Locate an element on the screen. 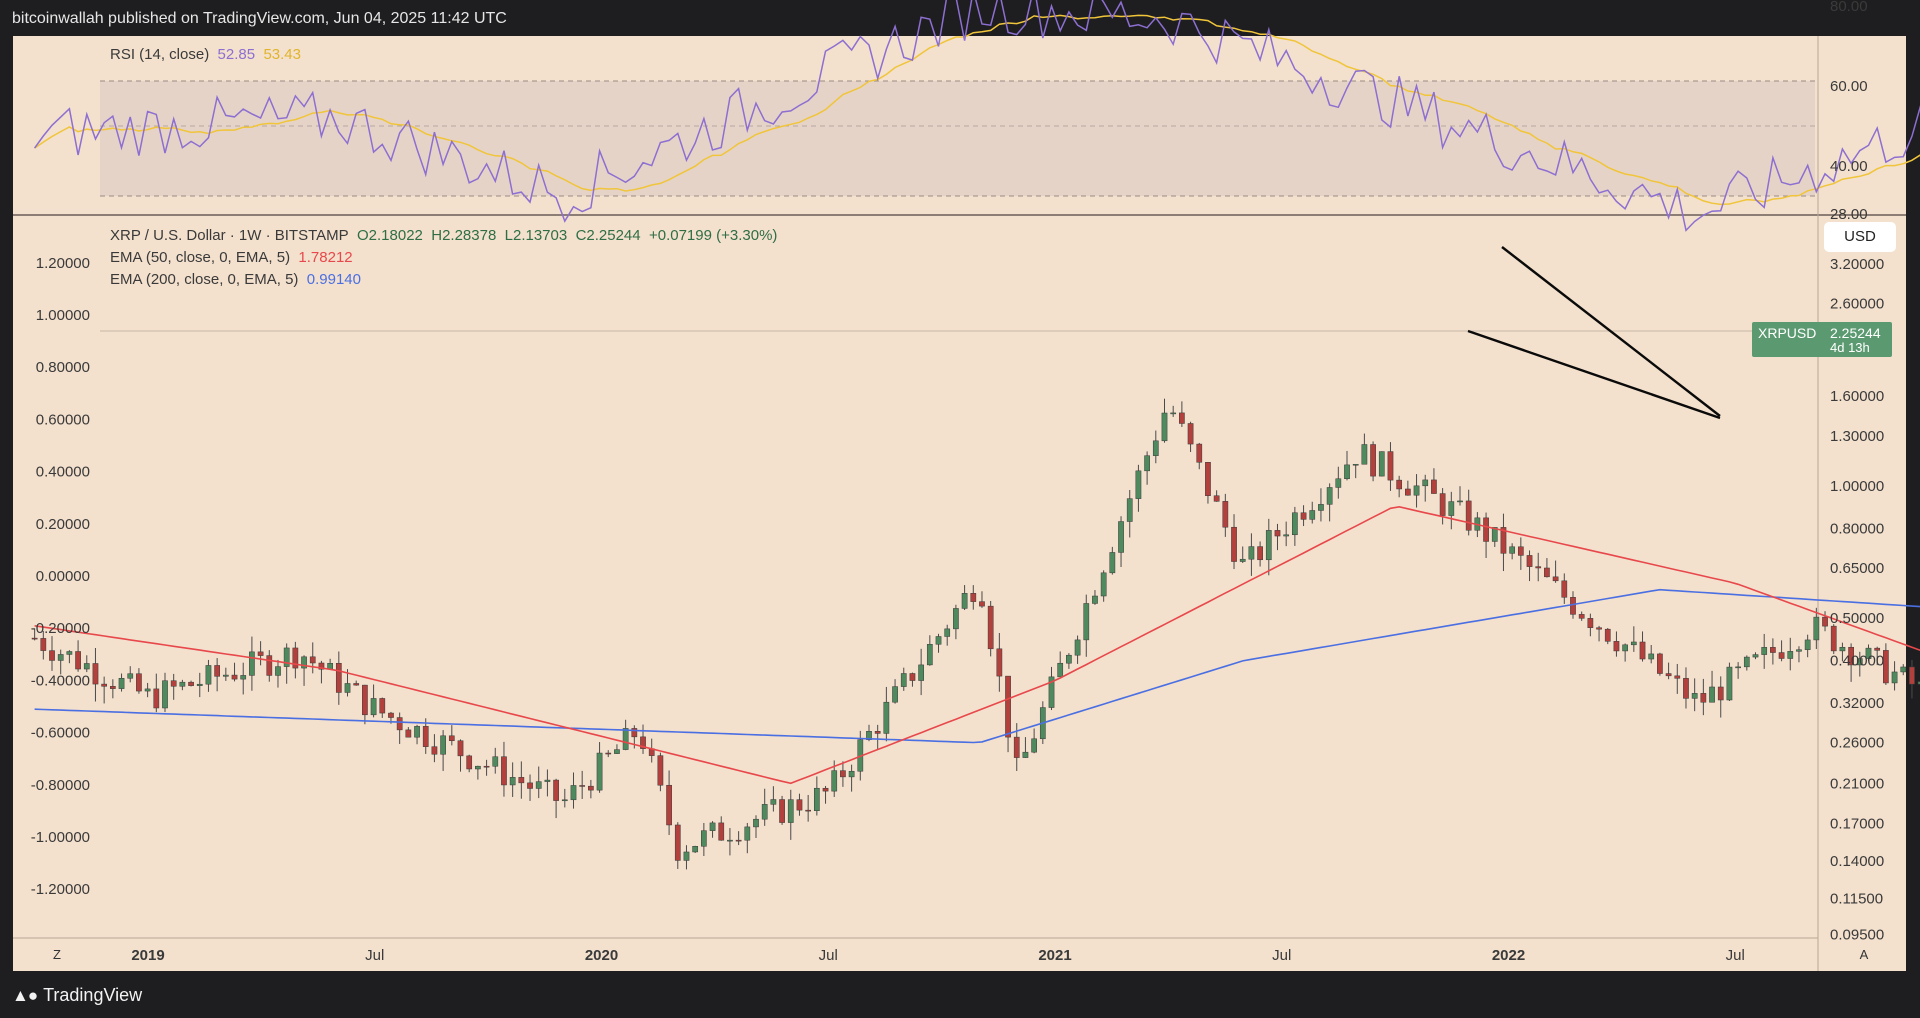 The height and width of the screenshot is (1018, 1920). ohlc-low: L2.13703 is located at coordinates (536, 235).